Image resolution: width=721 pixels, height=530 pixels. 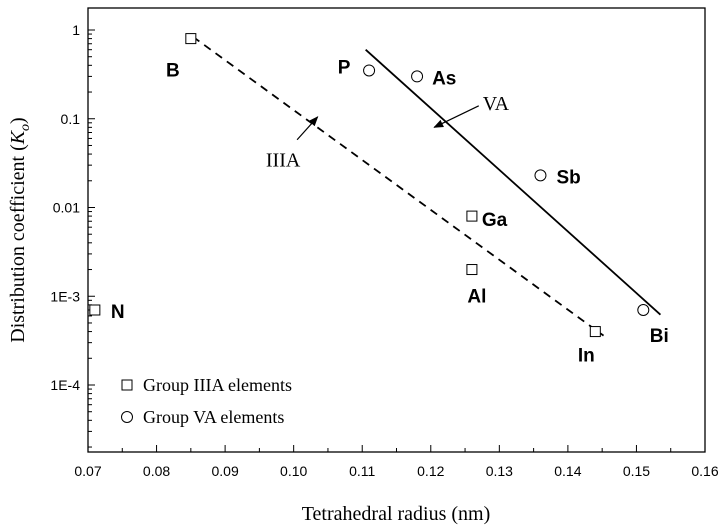 I want to click on x-tick-label: 0.15, so click(x=636, y=471).